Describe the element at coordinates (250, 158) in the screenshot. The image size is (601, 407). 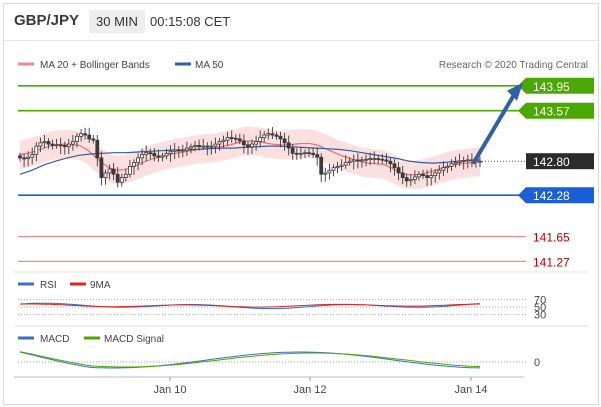
I see `bollinger-band` at that location.